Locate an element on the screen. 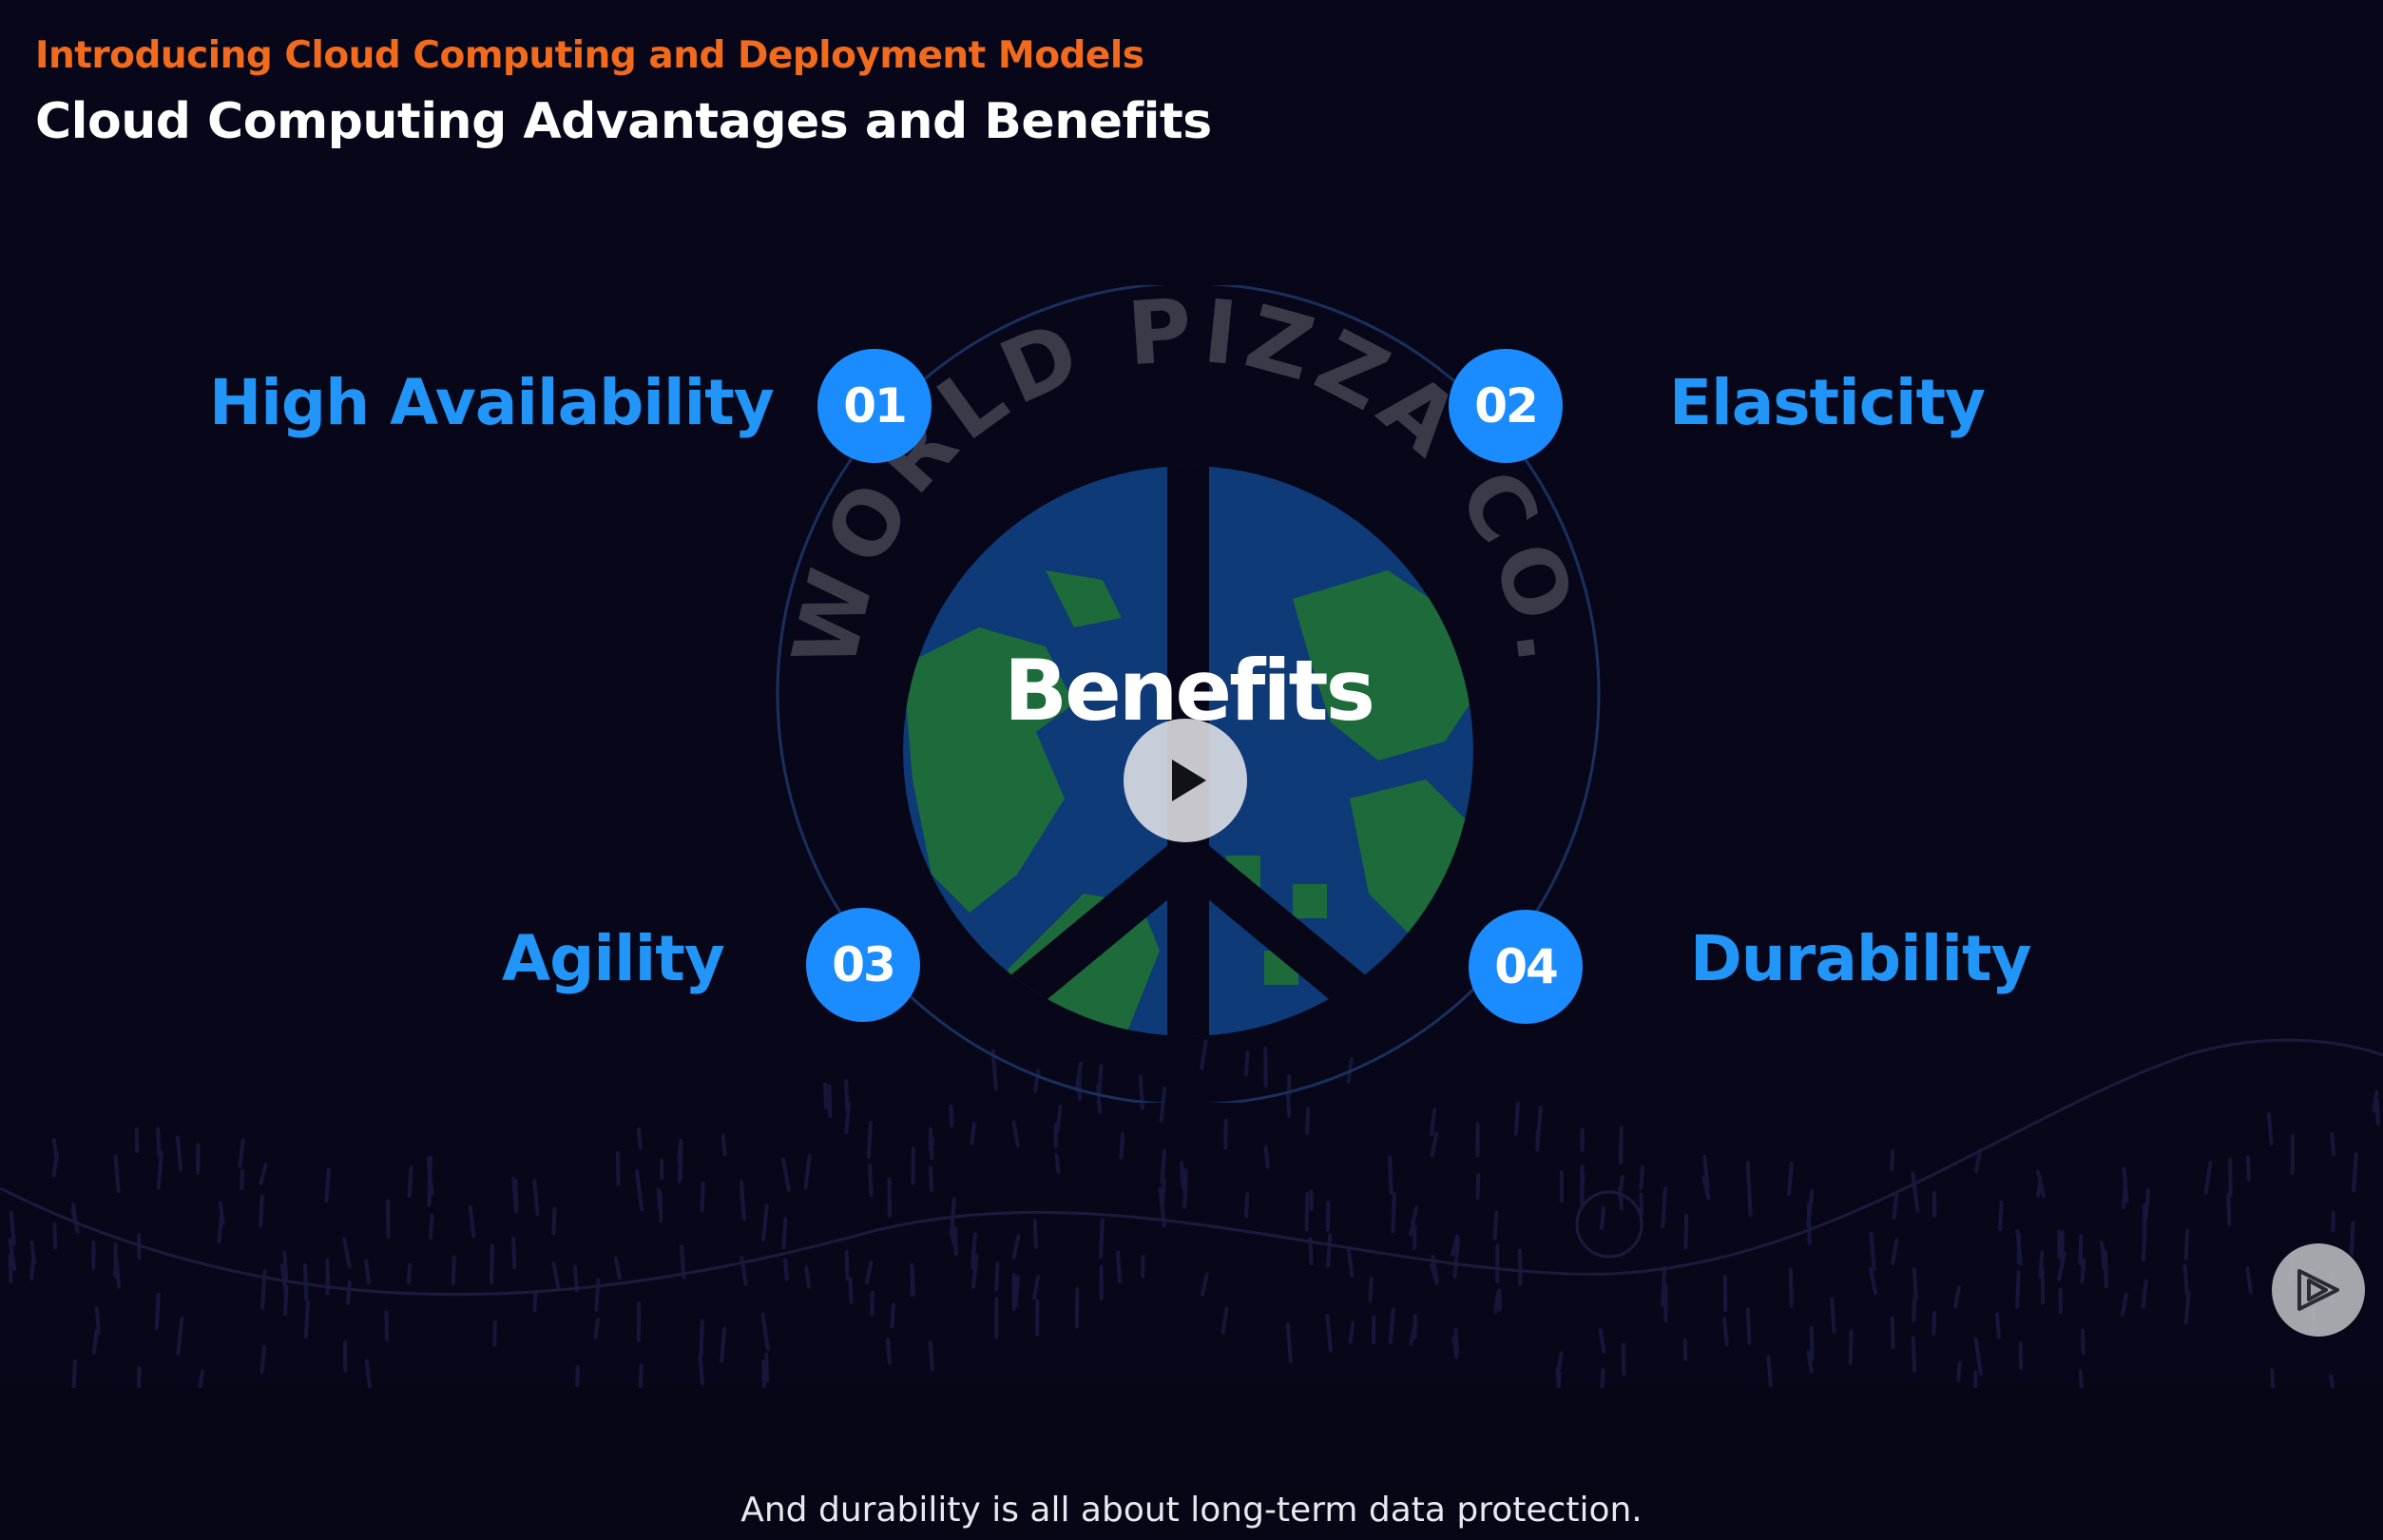  pluralsight-logo-button is located at coordinates (2318, 1290).